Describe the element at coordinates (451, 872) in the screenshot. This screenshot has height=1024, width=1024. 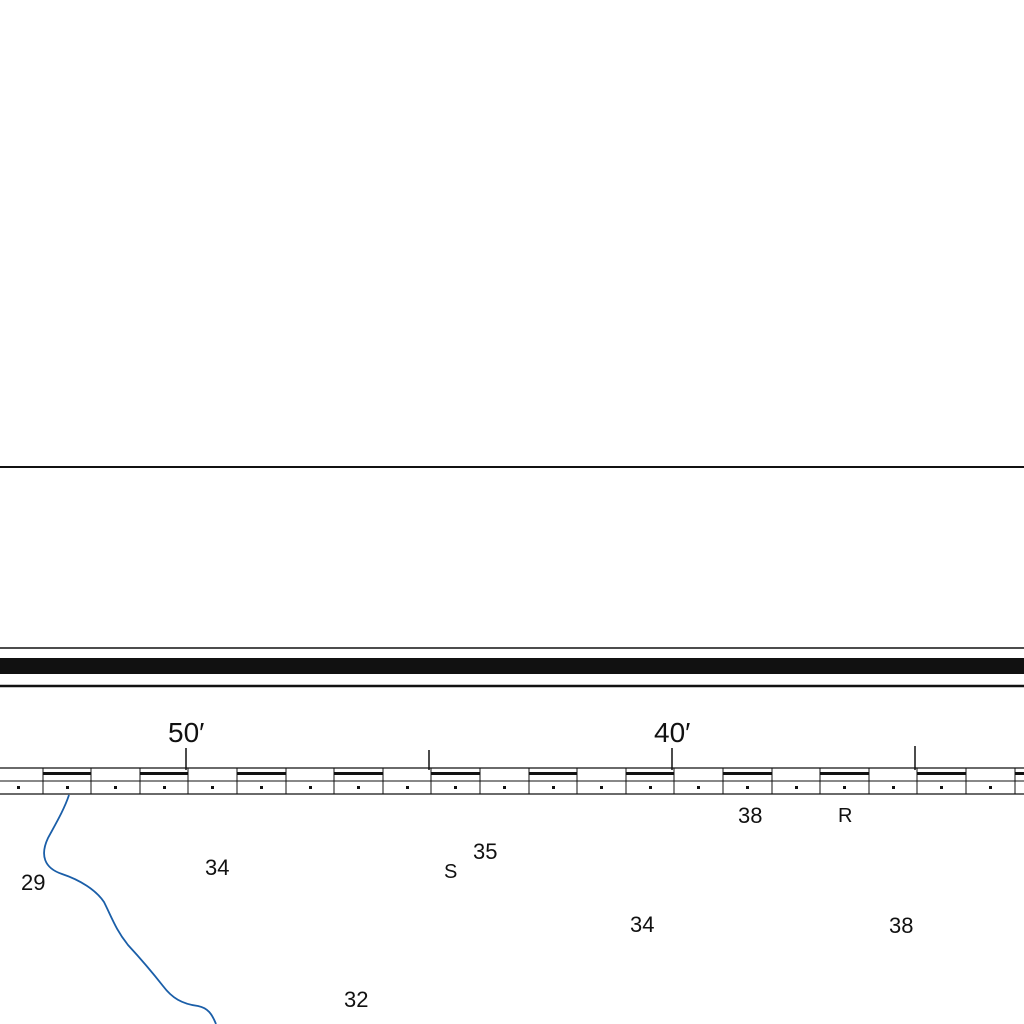
I see `bottom-type-code: S` at that location.